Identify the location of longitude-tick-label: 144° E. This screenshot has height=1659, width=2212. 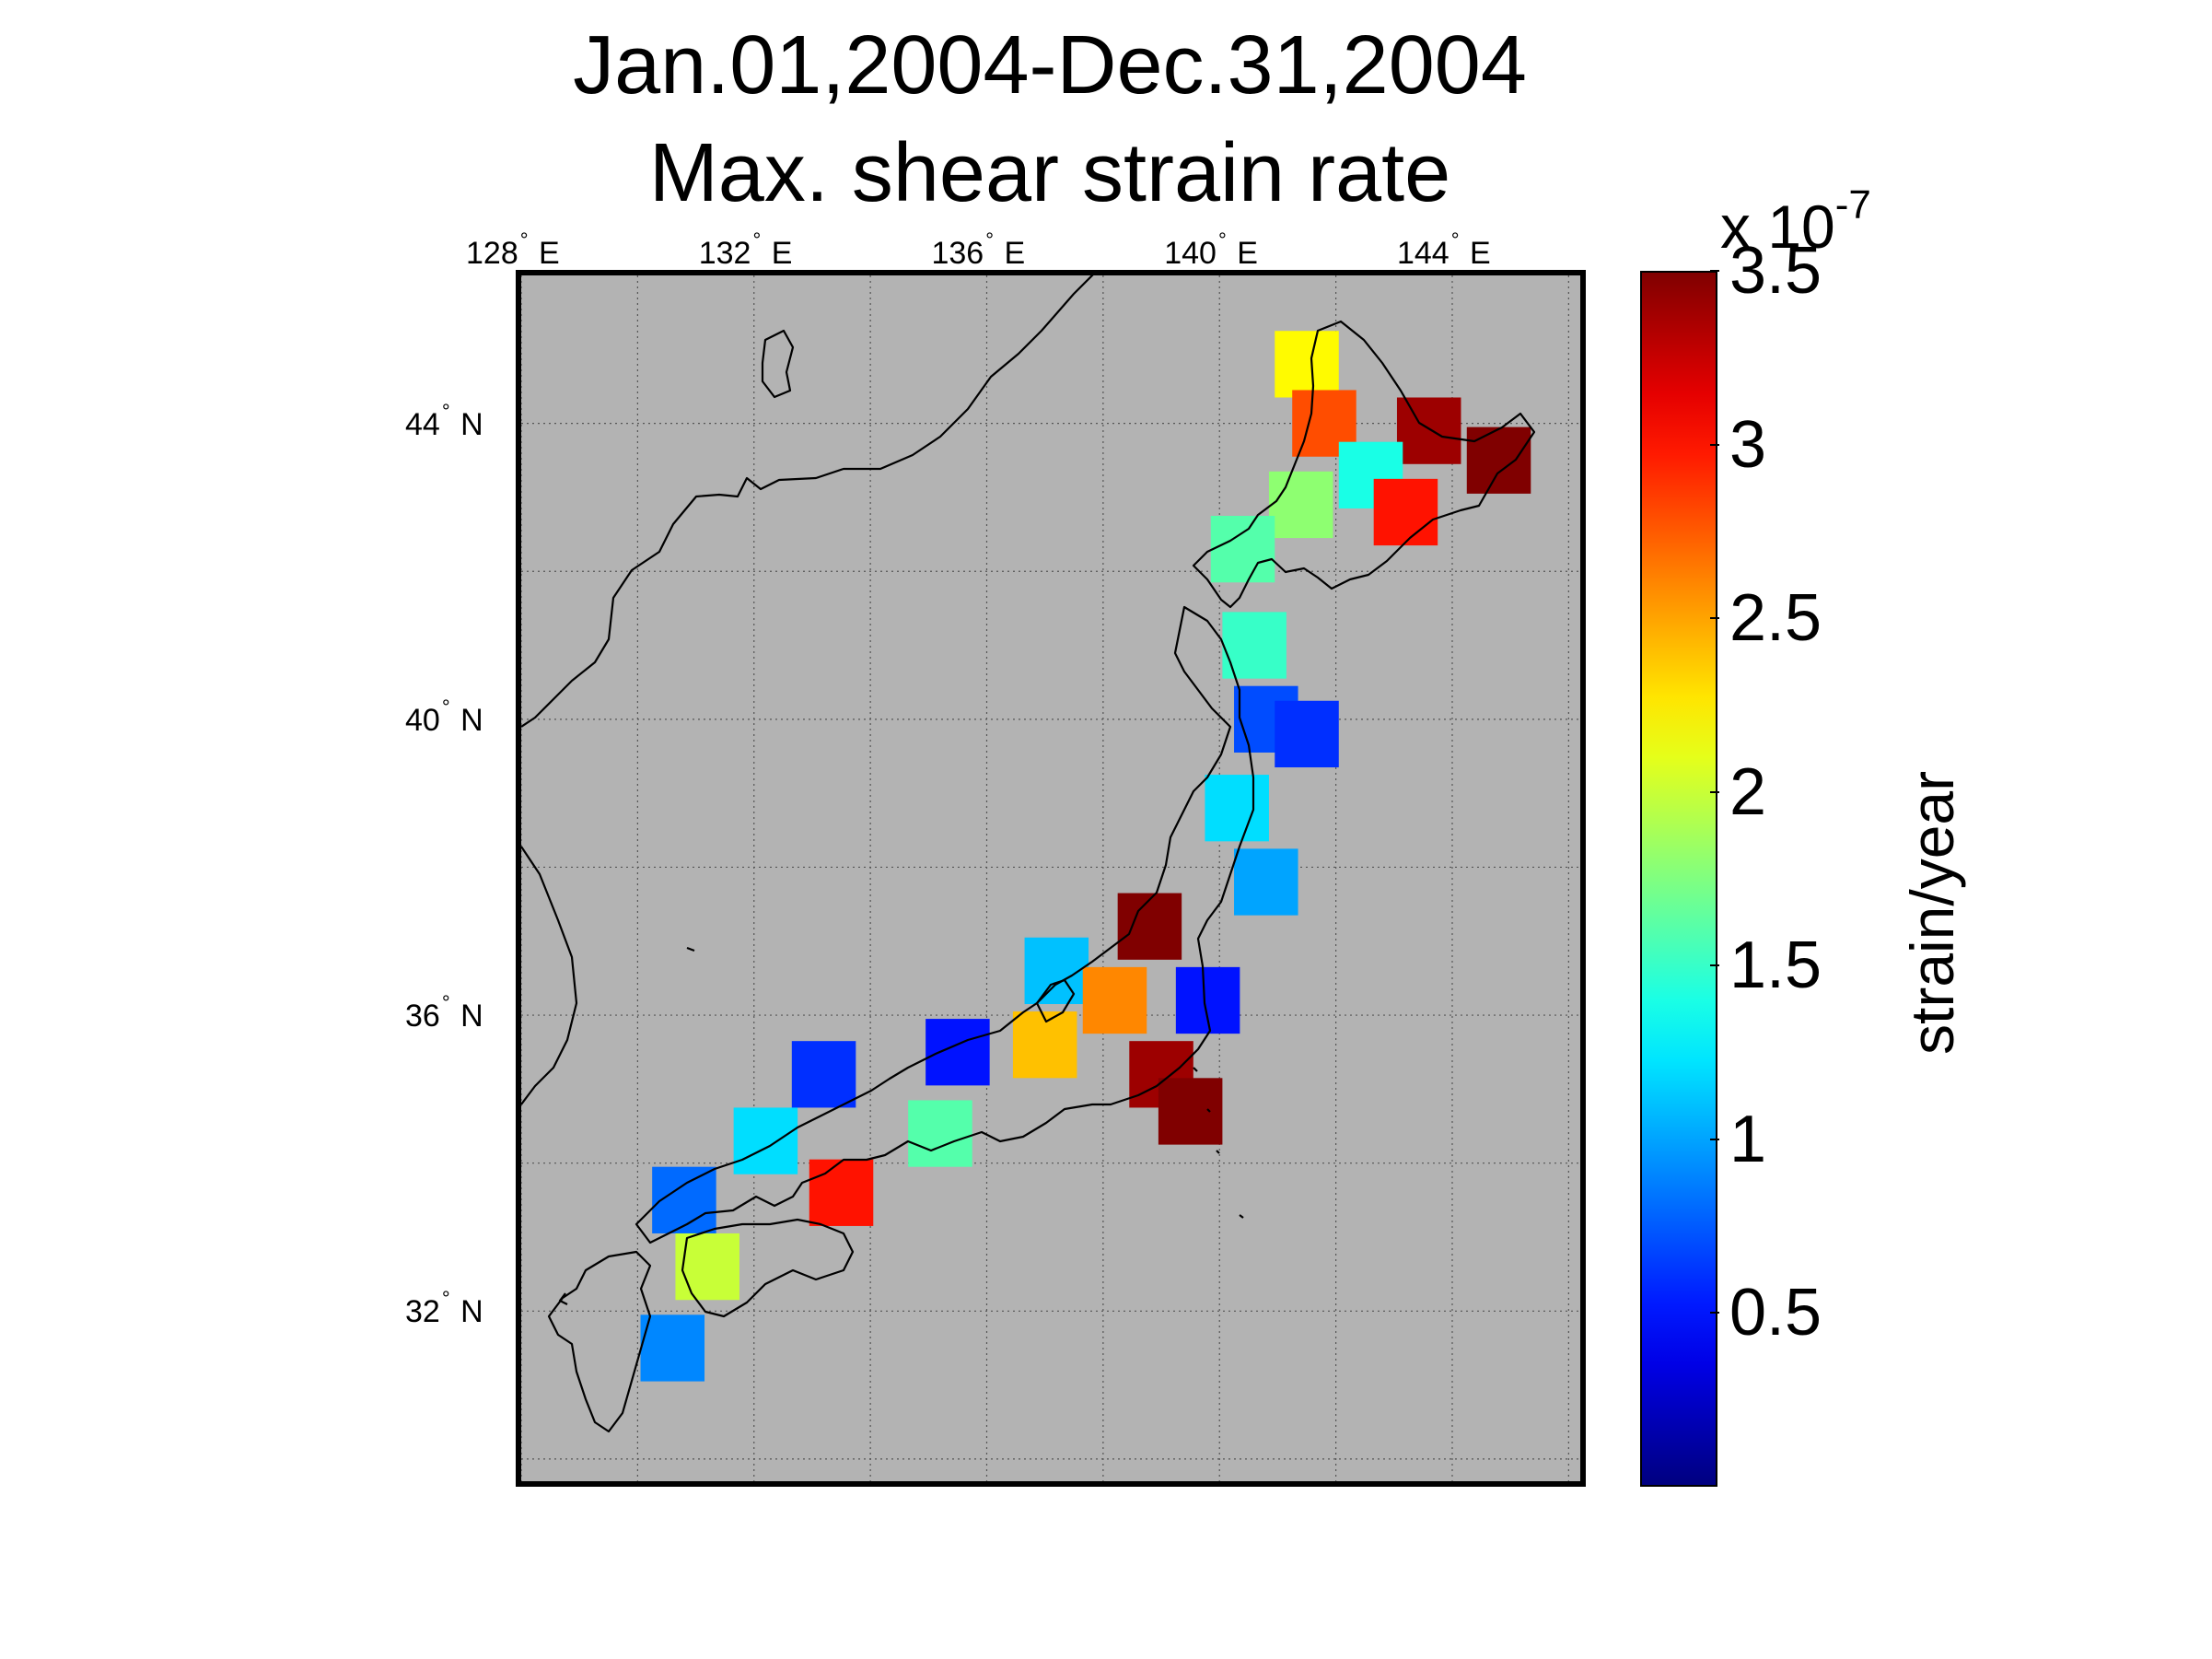
(1443, 249).